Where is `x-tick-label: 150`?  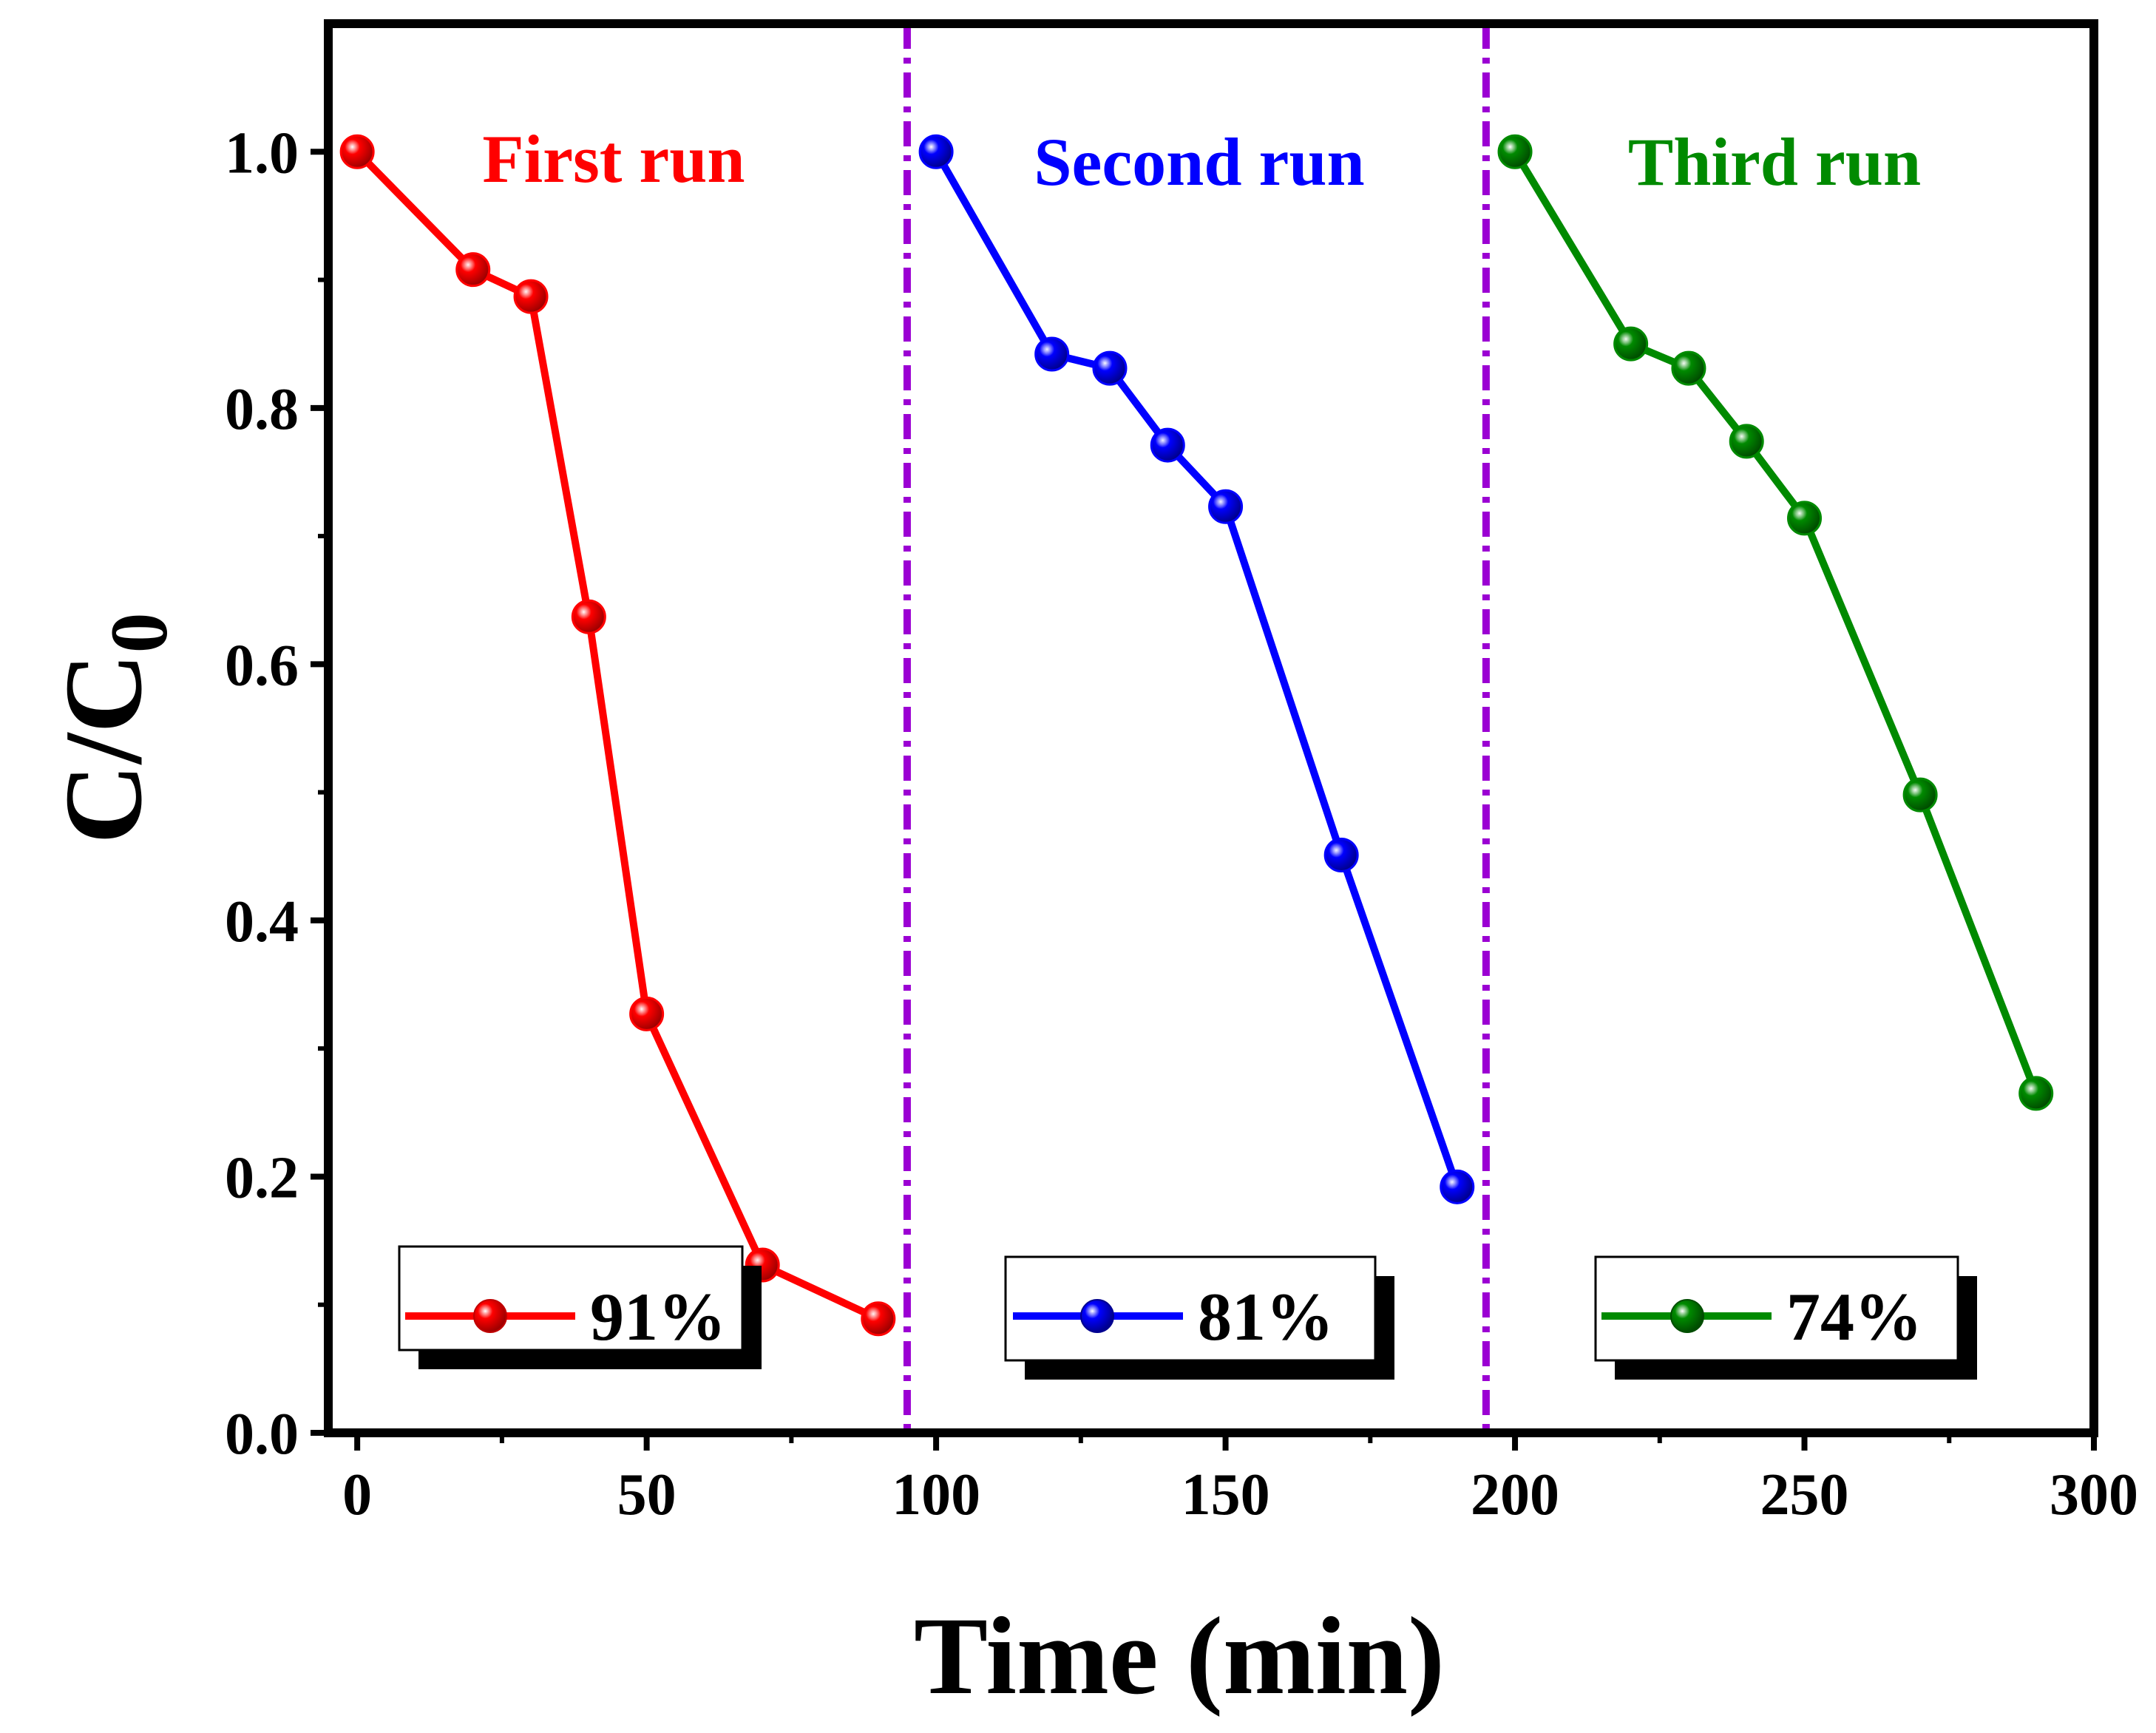 x-tick-label: 150 is located at coordinates (1226, 1494).